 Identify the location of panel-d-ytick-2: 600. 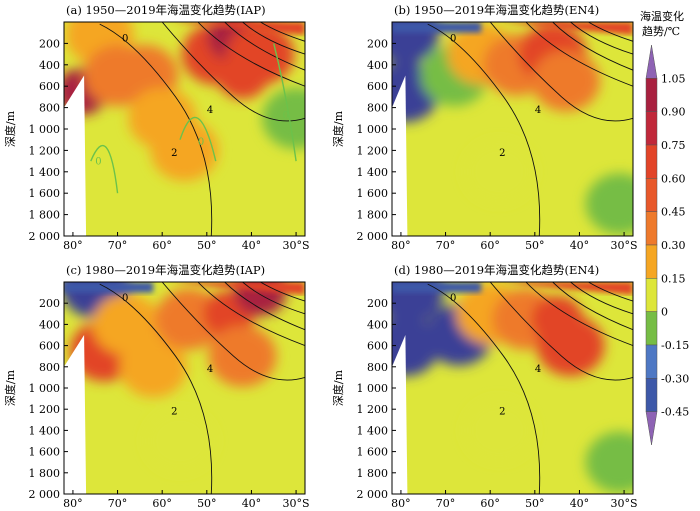
(377, 346).